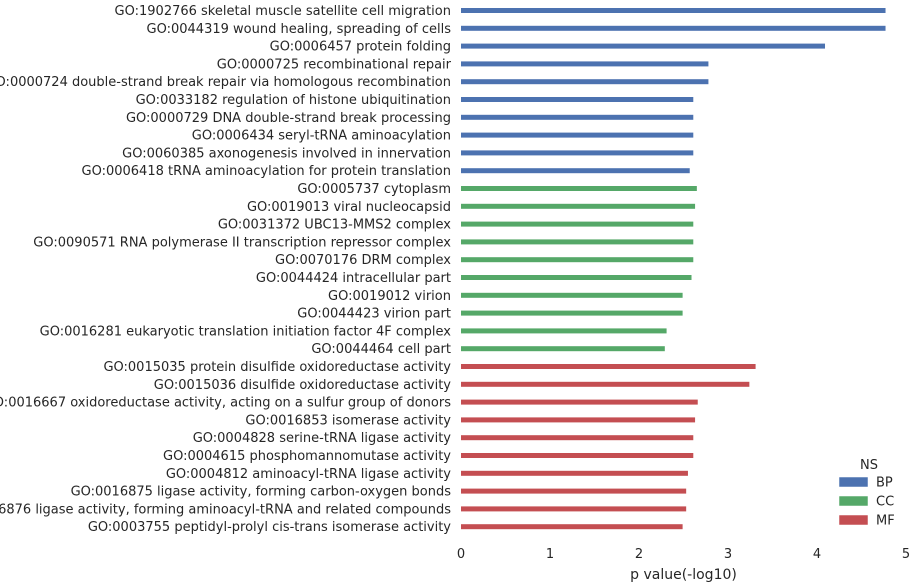 This screenshot has width=917, height=587. What do you see at coordinates (381, 349) in the screenshot?
I see `category-label: GO:0044464 cell part` at bounding box center [381, 349].